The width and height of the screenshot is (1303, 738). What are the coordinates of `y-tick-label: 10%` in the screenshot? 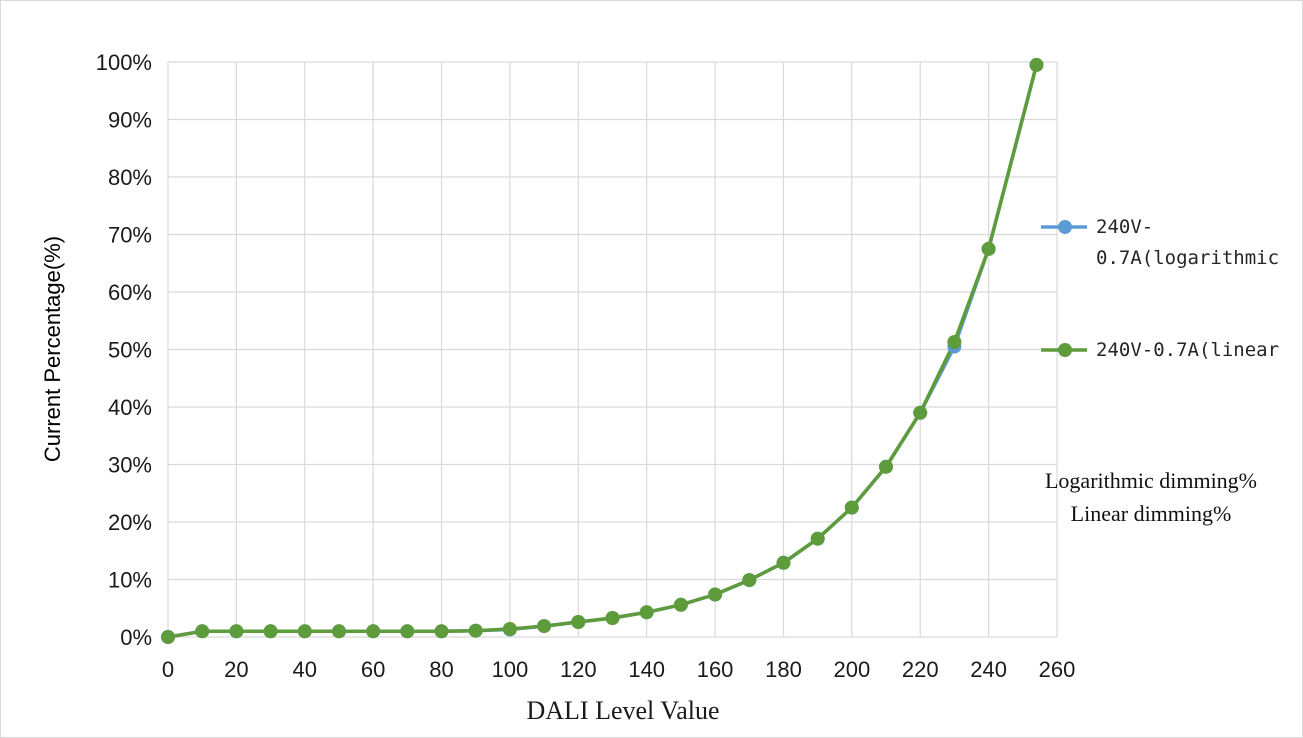 It's located at (130, 580).